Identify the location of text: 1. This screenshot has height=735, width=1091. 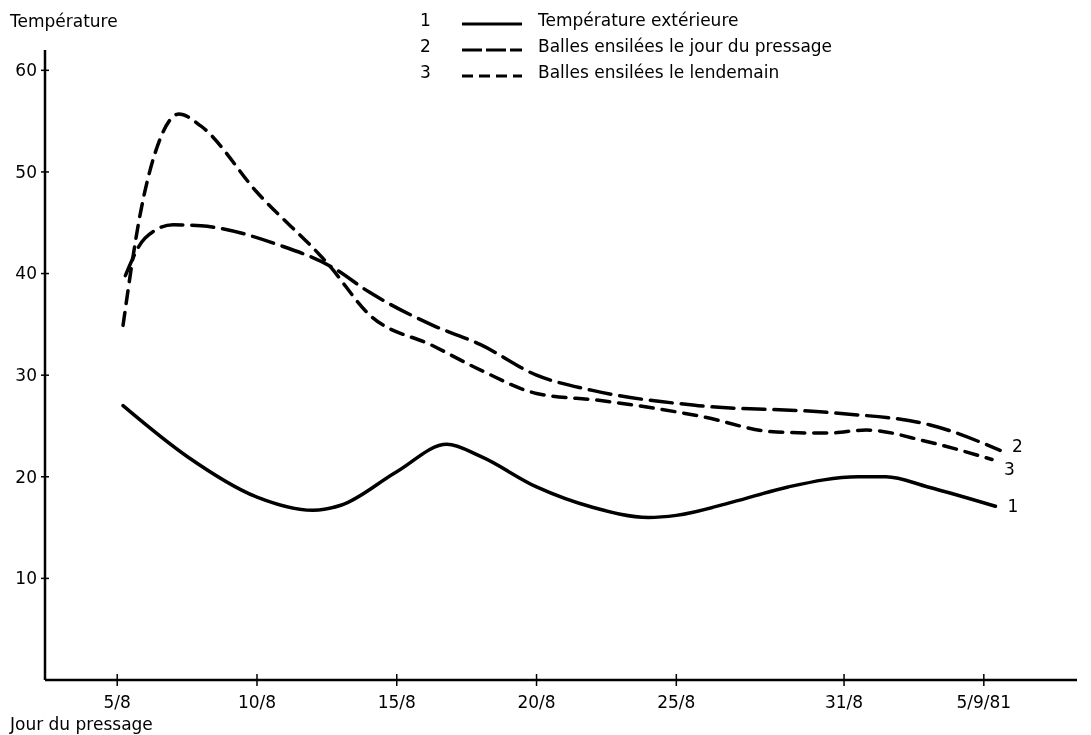
(425, 19).